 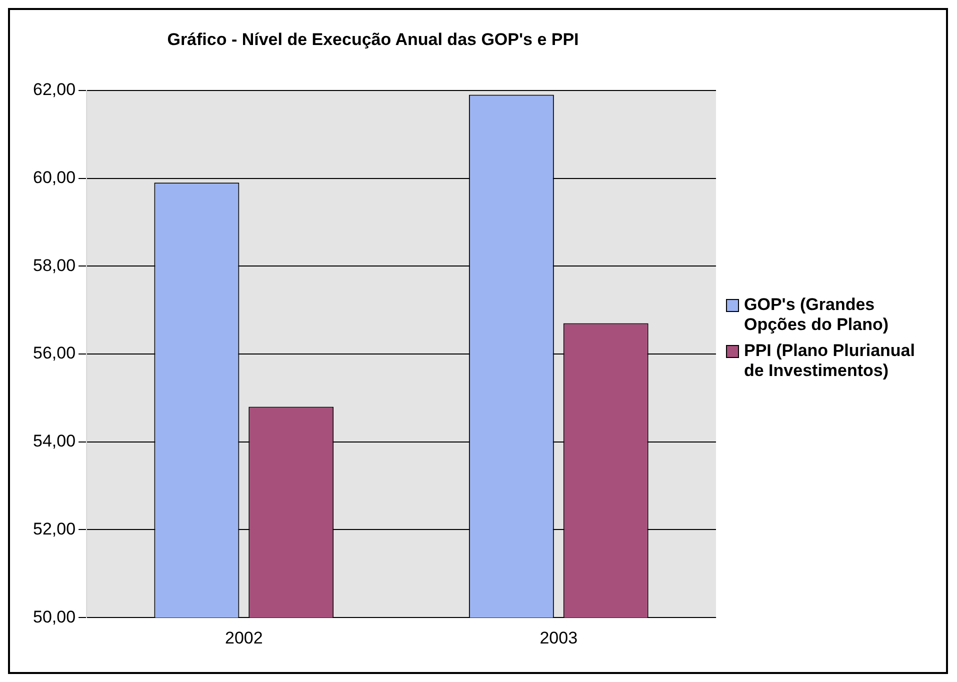 I want to click on legend-label: GOP's (Grandes Opções do Plano), so click(x=817, y=315).